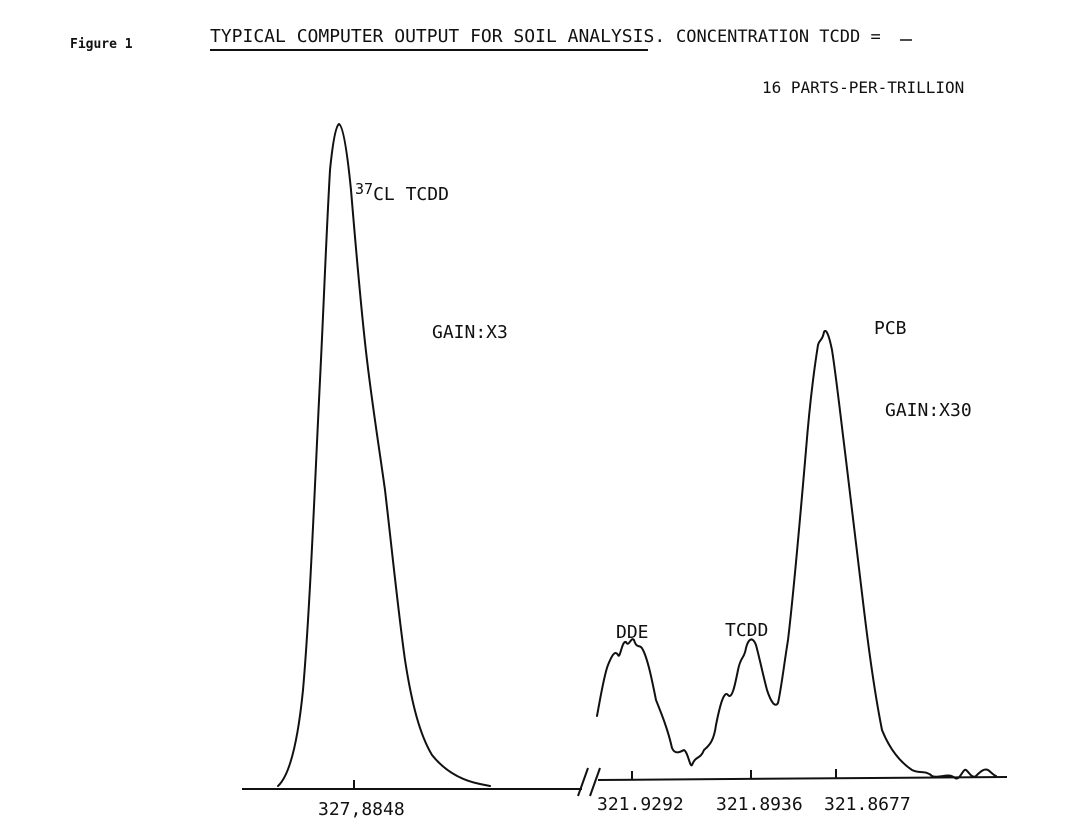 The width and height of the screenshot is (1069, 834). Describe the element at coordinates (470, 332) in the screenshot. I see `gain-label-left: GAIN:X3` at that location.